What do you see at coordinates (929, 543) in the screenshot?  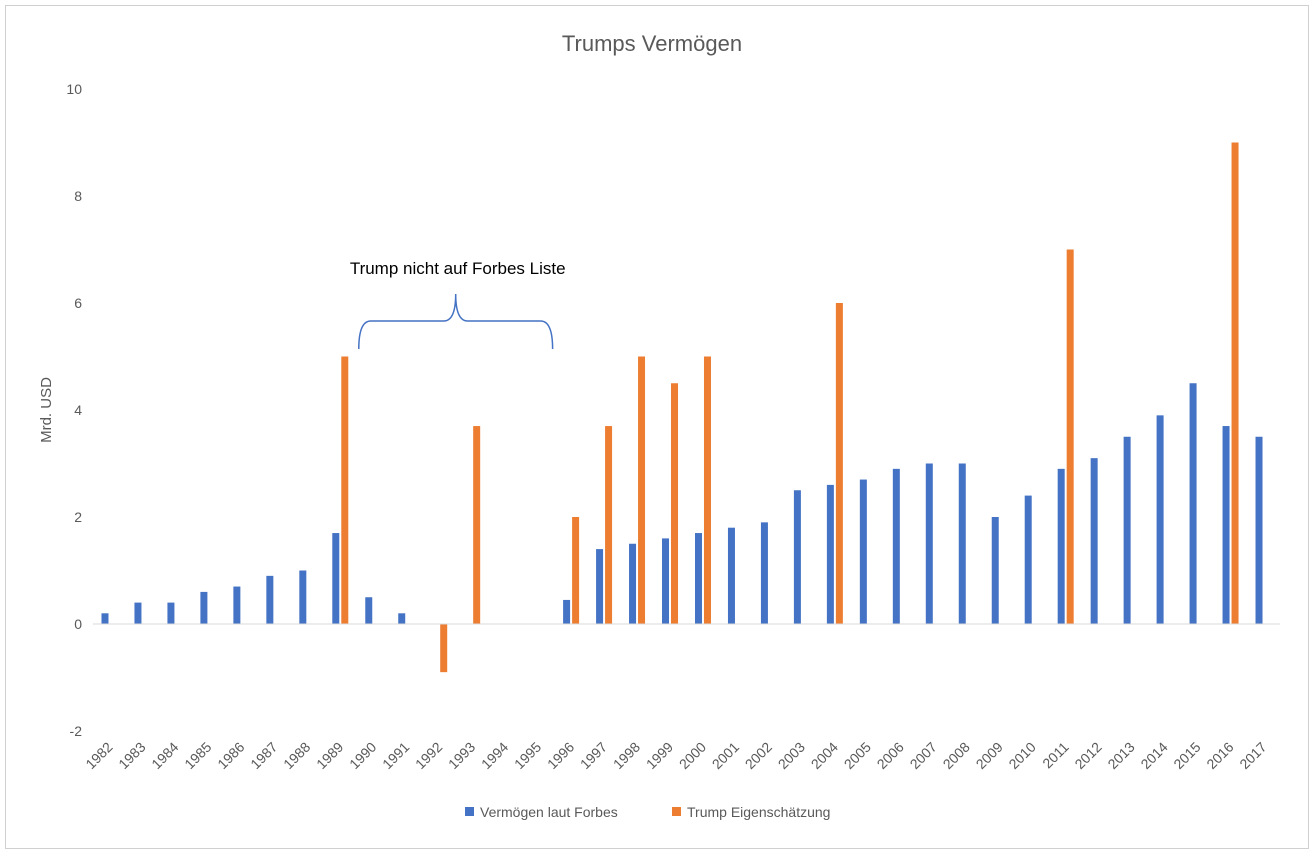 I see `bar-forbes-2007` at bounding box center [929, 543].